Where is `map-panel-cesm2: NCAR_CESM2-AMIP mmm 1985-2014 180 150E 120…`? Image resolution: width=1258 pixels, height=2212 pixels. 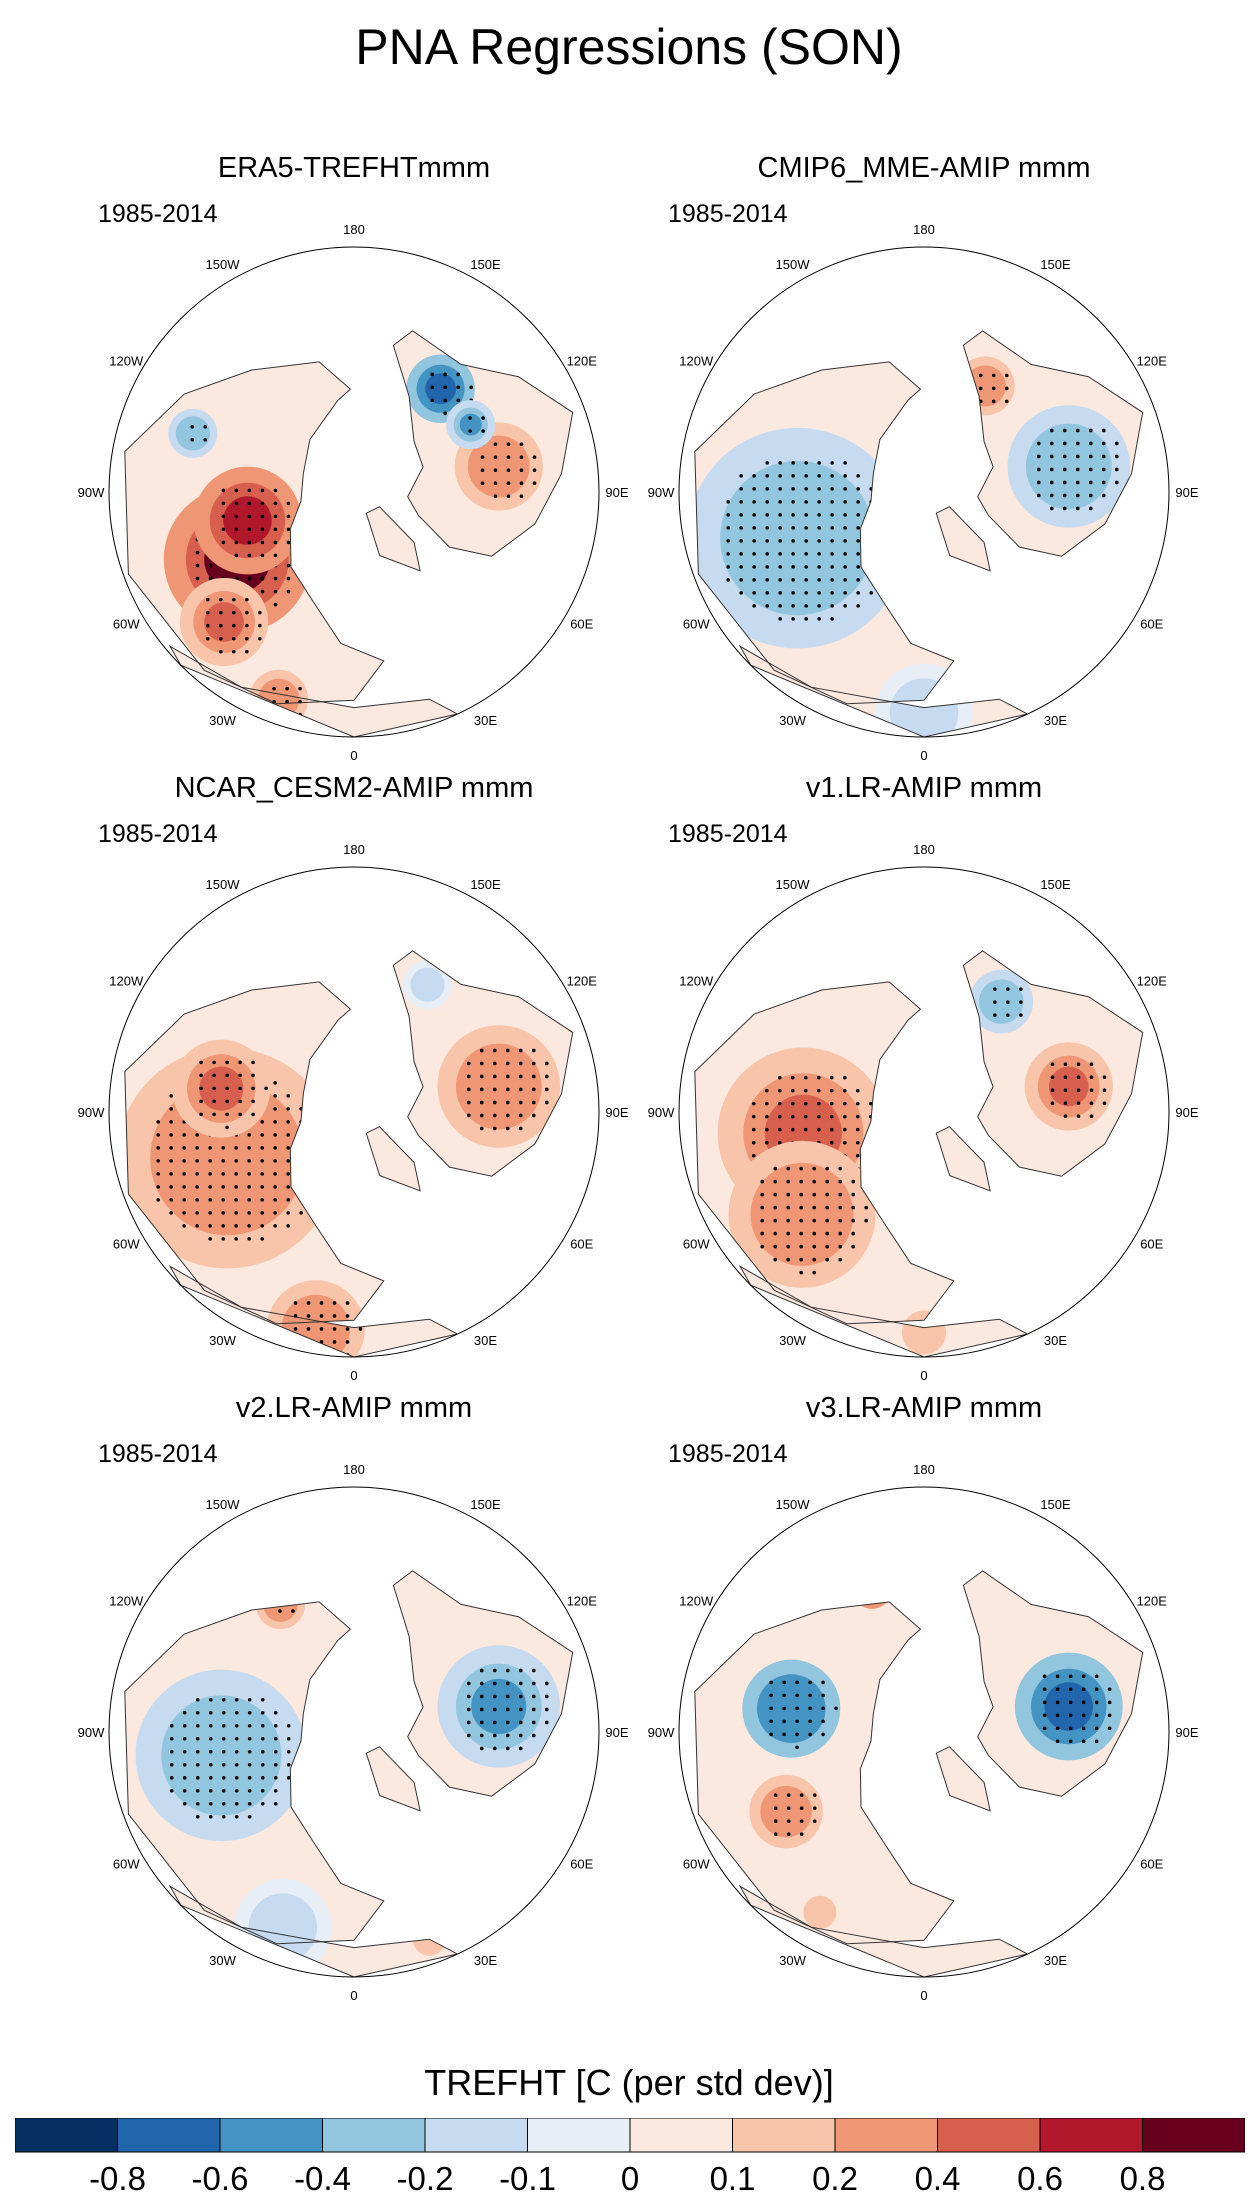 map-panel-cesm2: NCAR_CESM2-AMIP mmm 1985-2014 180 150E 120… is located at coordinates (354, 1092).